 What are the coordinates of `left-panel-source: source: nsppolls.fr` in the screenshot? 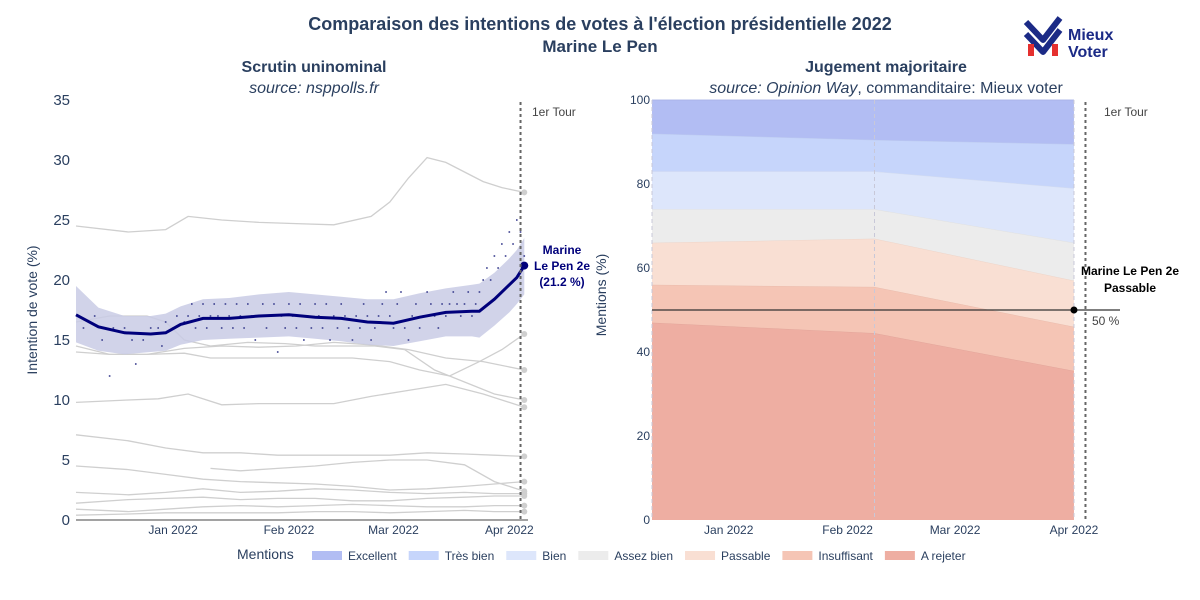 It's located at (314, 88).